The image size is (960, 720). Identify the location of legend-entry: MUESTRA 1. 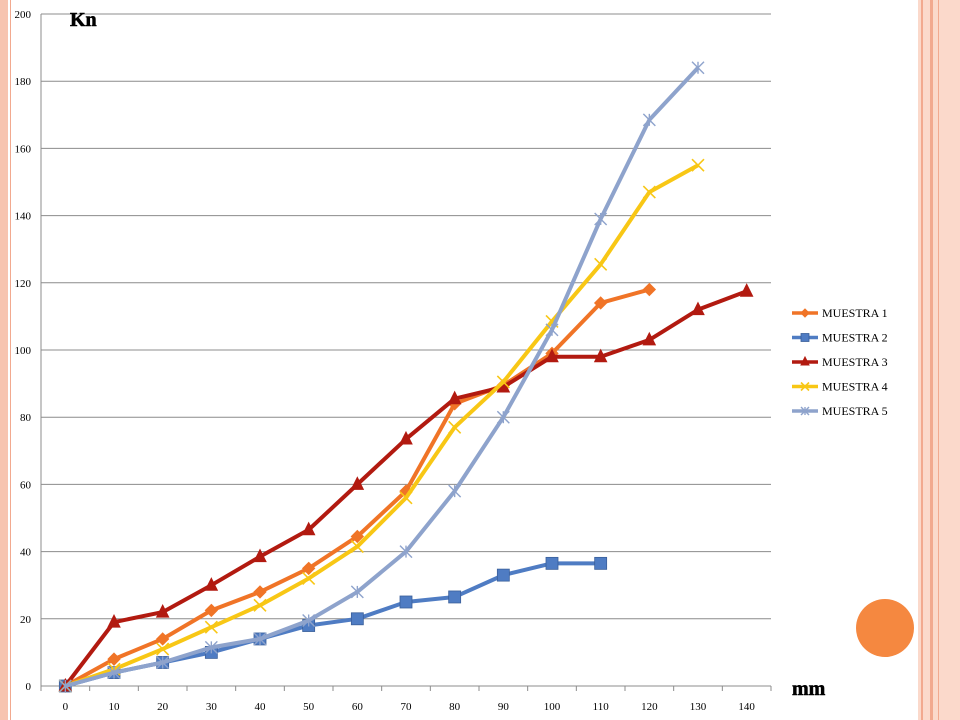
(840, 313).